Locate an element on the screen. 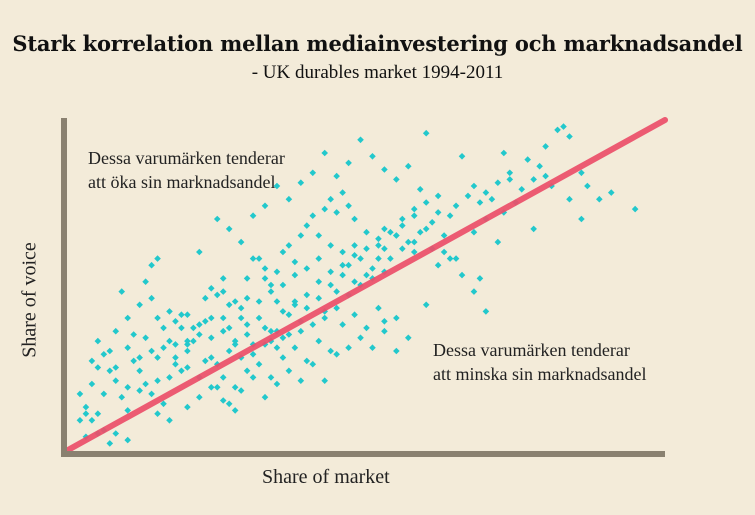  annotation-below-line-2: att minska sin marknadsandel is located at coordinates (540, 374).